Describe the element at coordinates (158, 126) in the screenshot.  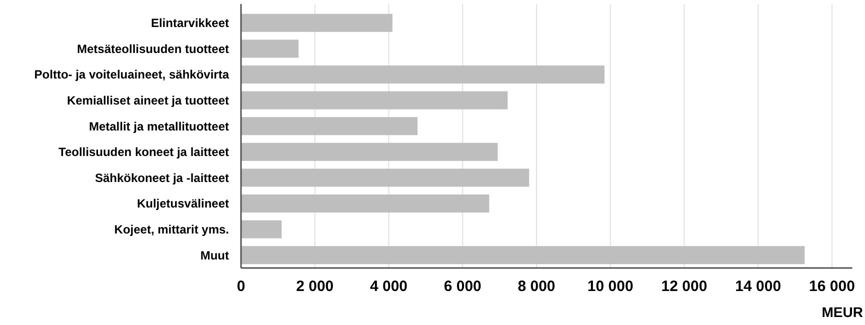
I see `y-tick-label: Metallit ja metallituotteet` at that location.